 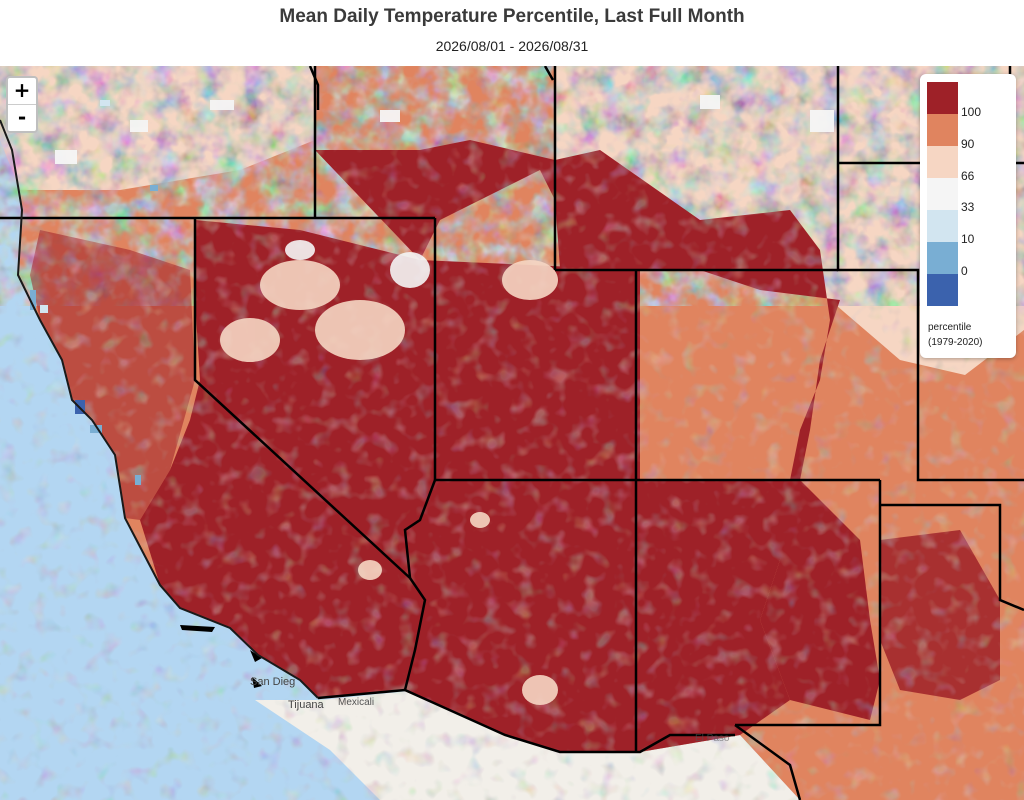 What do you see at coordinates (22, 117) in the screenshot?
I see `zoom-out-button: -` at bounding box center [22, 117].